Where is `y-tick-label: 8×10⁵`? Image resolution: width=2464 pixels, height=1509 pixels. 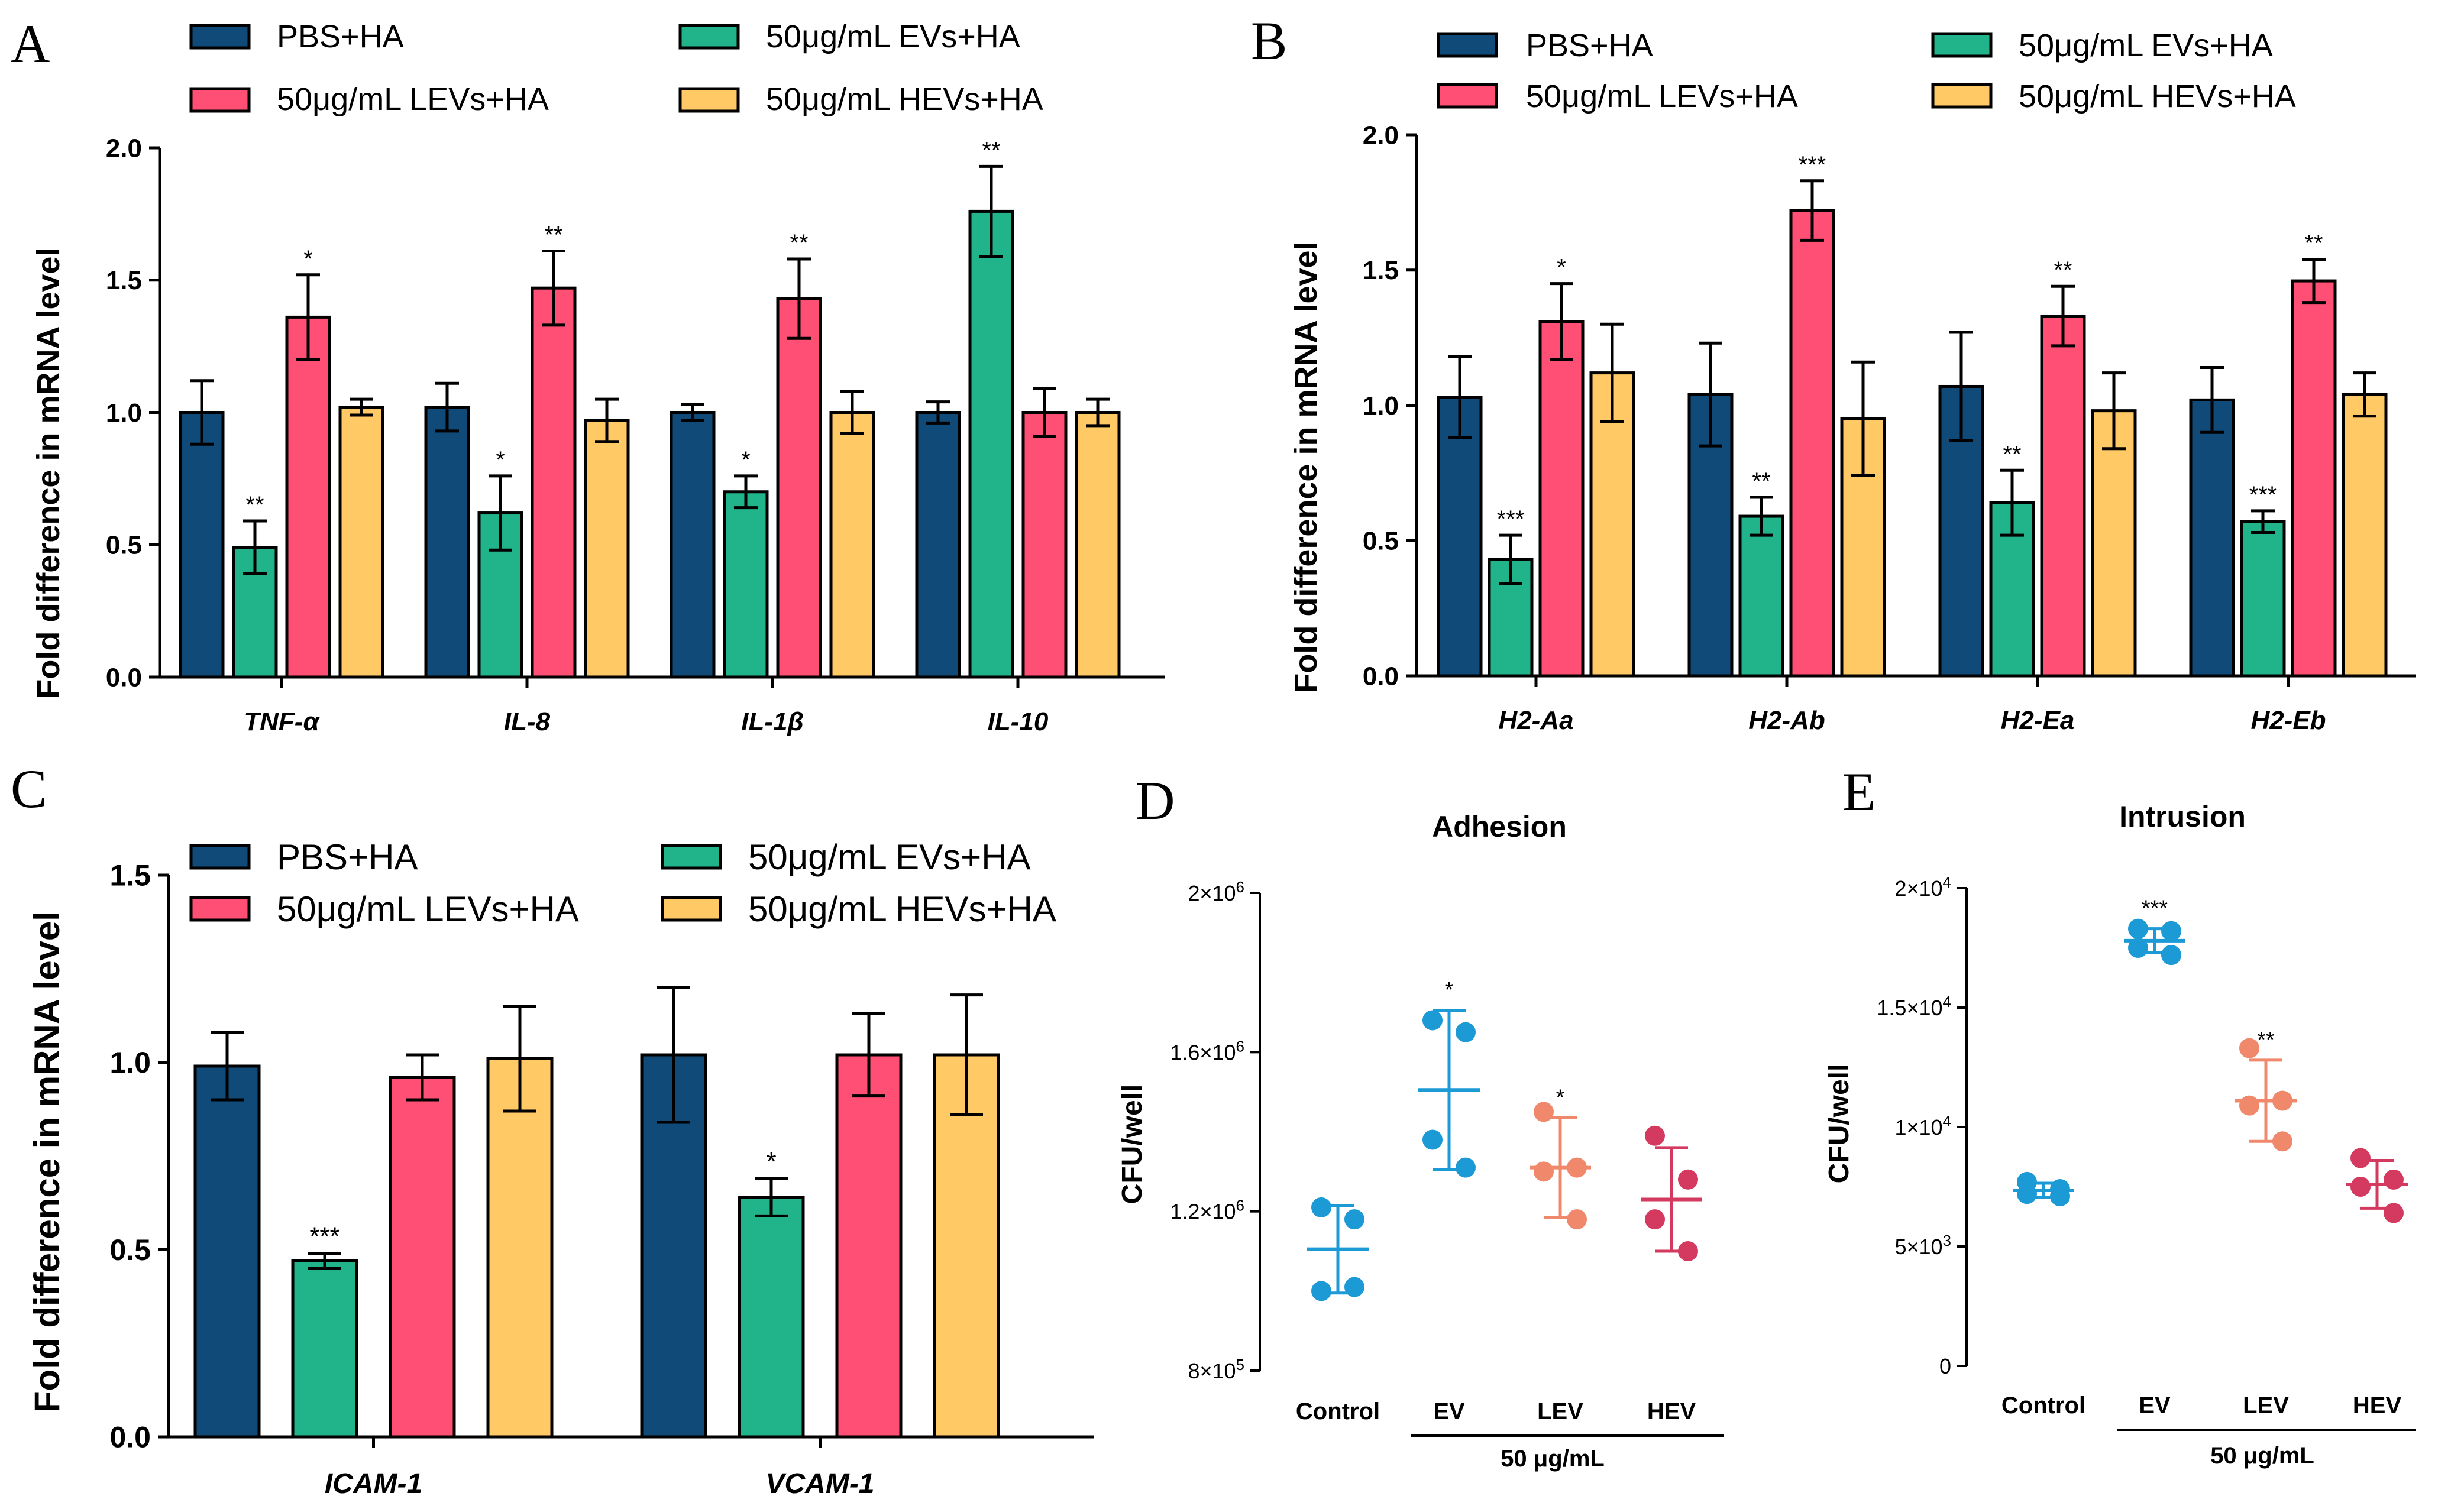
y-tick-label: 8×10⁵ is located at coordinates (1216, 1369).